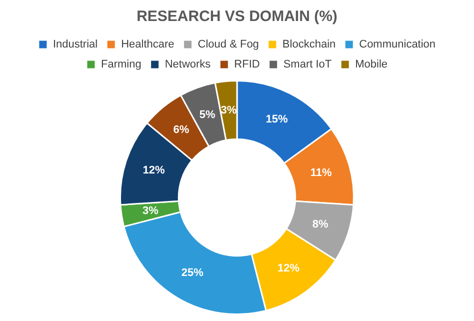 The width and height of the screenshot is (474, 321). Describe the element at coordinates (237, 17) in the screenshot. I see `chart-title: RESEARCH VS DOMAIN (%)` at that location.